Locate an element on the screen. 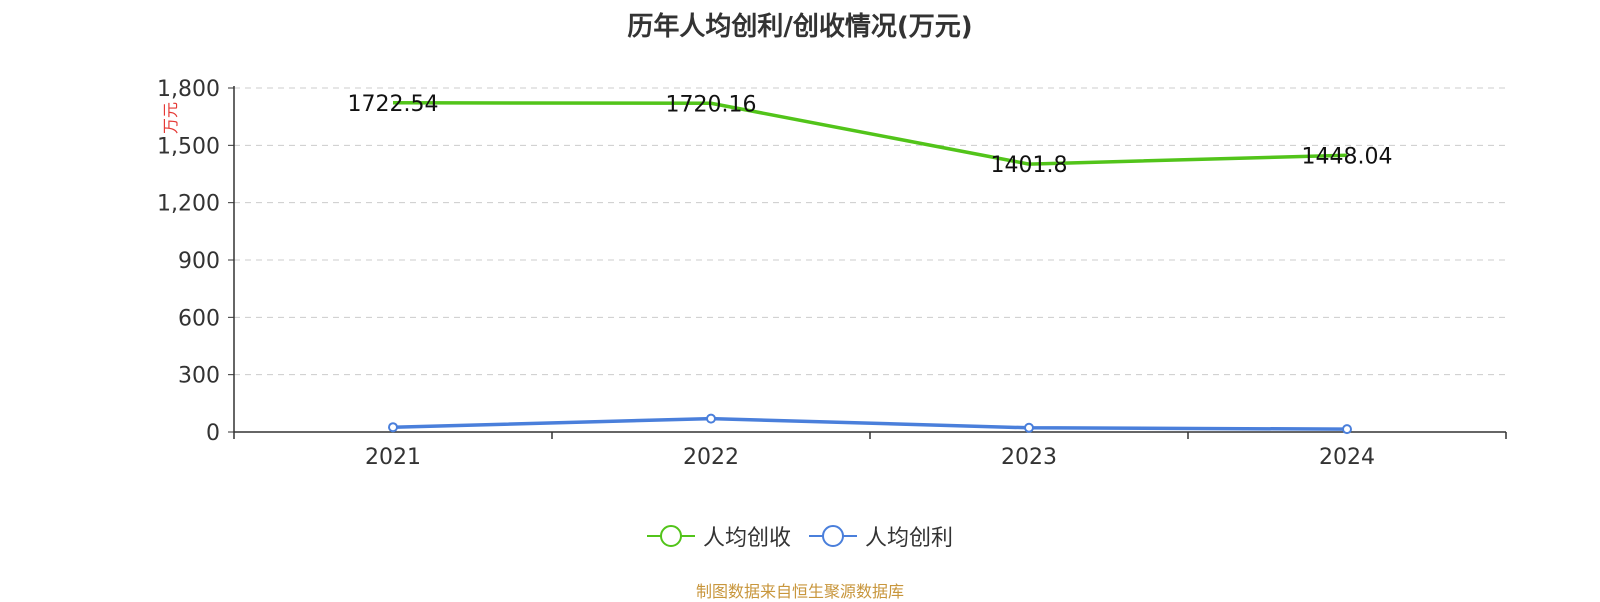  y-tick-label: 300 is located at coordinates (199, 376).